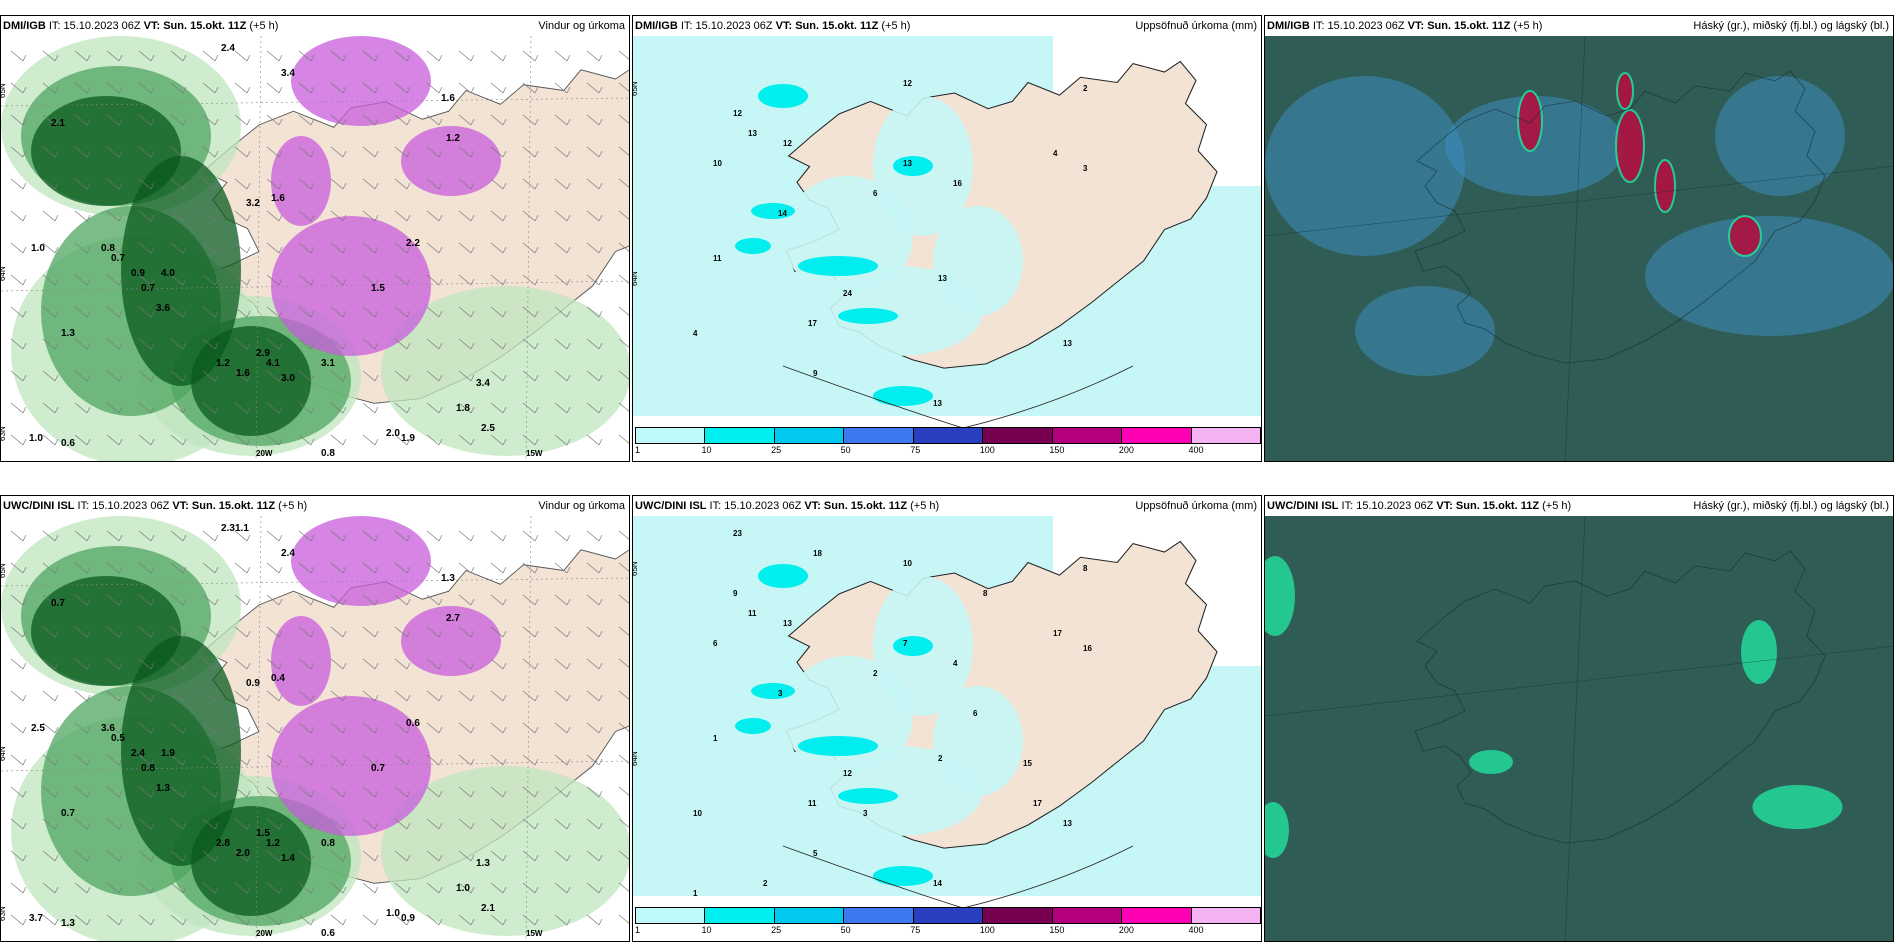 The width and height of the screenshot is (1900, 950). What do you see at coordinates (163, 308) in the screenshot?
I see `precip-value-label: 3.6` at bounding box center [163, 308].